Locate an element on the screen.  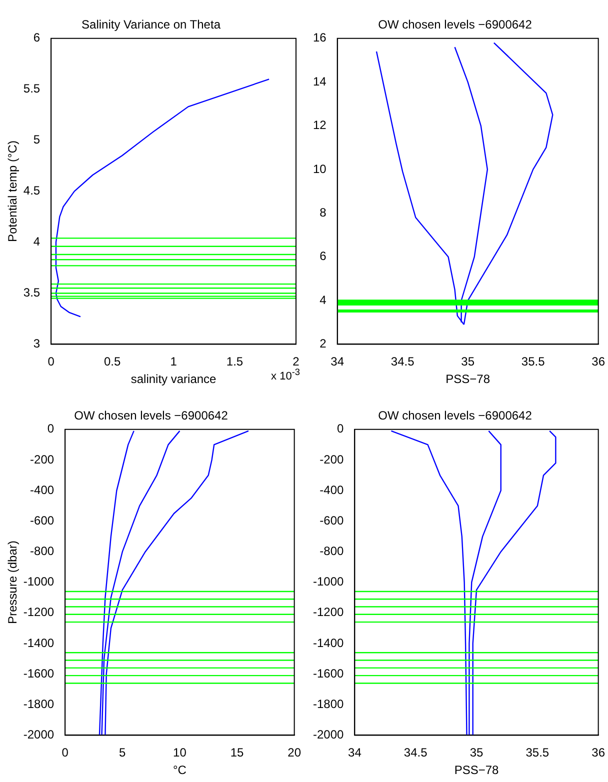
y-tick-label: 2 is located at coordinates (323, 343).